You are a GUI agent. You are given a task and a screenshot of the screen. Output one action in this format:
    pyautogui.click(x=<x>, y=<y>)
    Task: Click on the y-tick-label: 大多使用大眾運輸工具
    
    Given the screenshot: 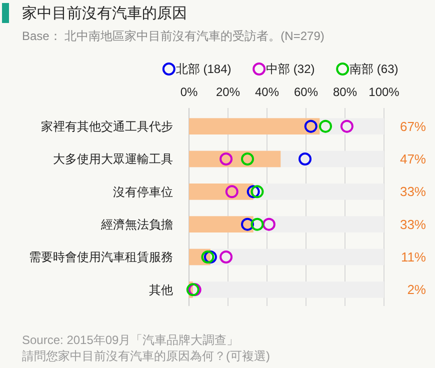 What is the action you would take?
    pyautogui.click(x=113, y=159)
    